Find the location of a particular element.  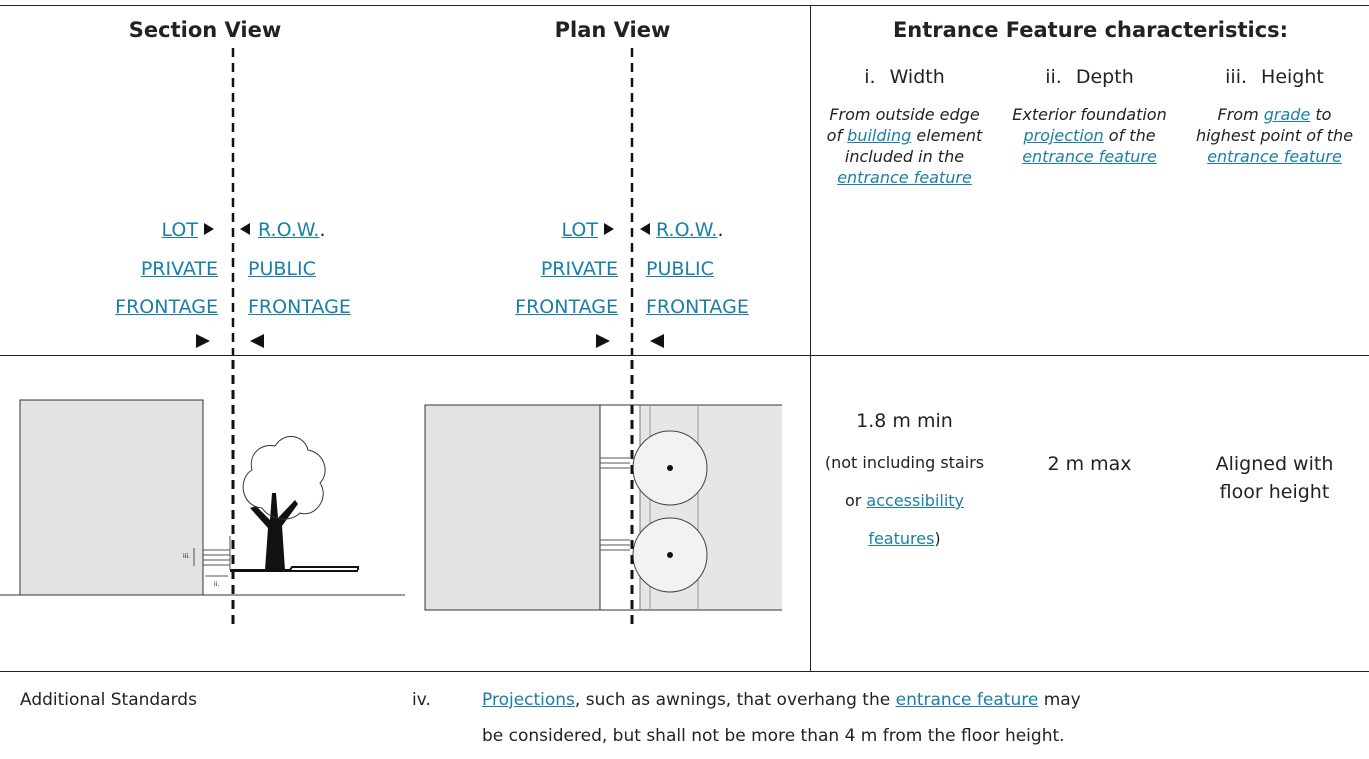

column-heading: iii. Height is located at coordinates (1274, 77).